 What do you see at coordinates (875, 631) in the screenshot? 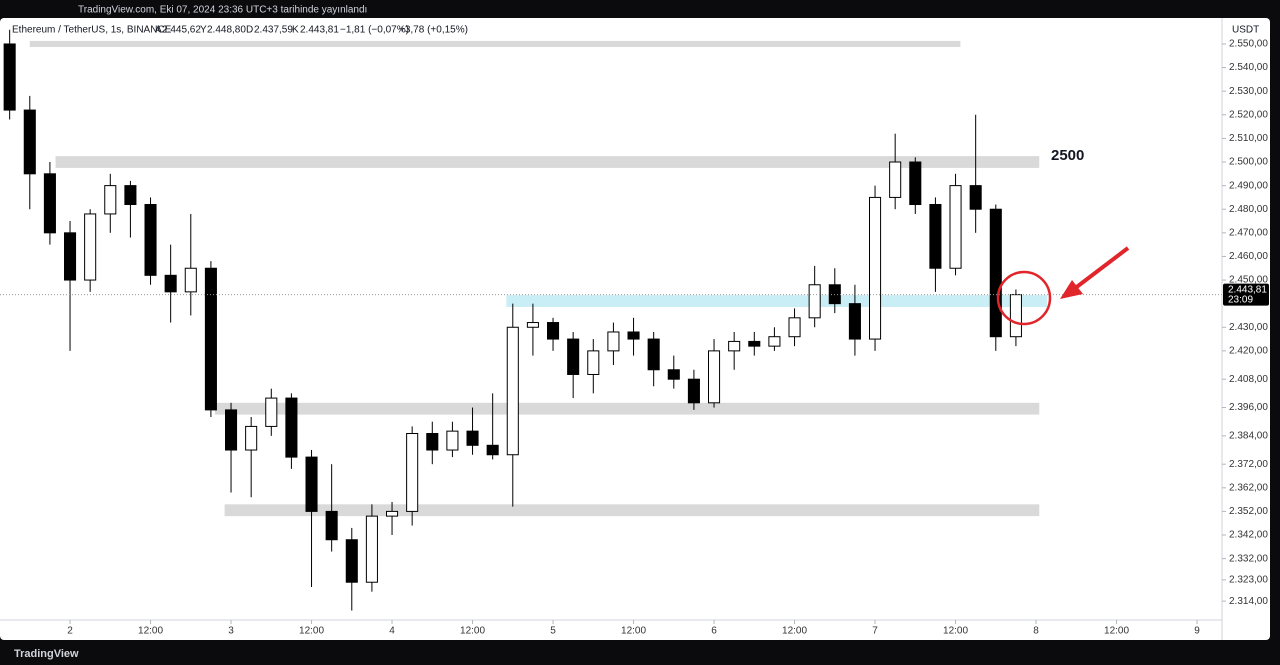
I see `x-tick-label: 7` at bounding box center [875, 631].